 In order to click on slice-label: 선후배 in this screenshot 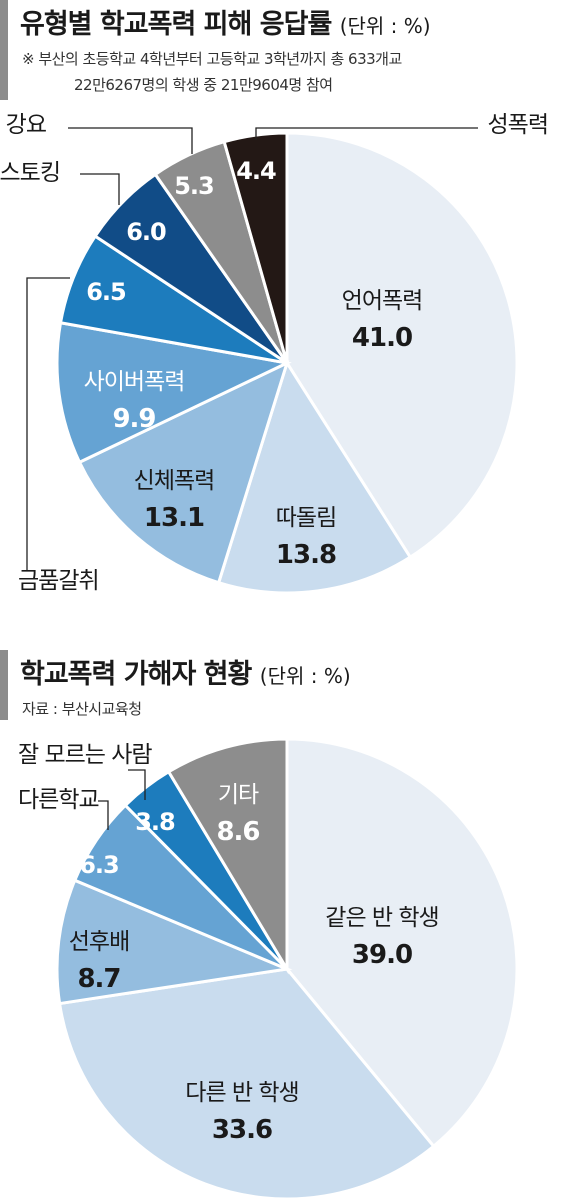, I will do `click(99, 942)`.